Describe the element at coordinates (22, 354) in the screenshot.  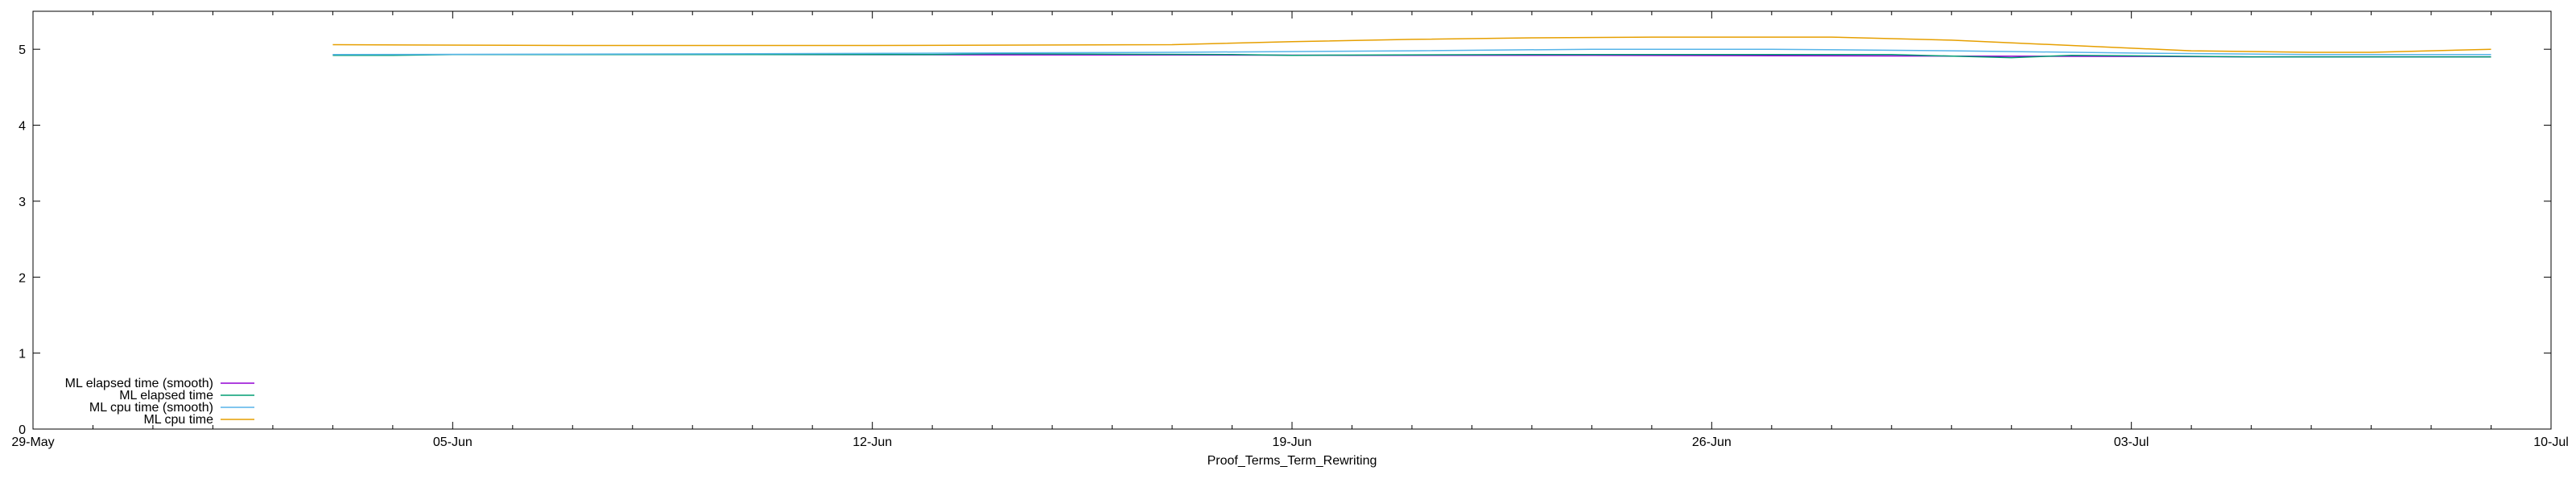
I see `y-tick-label: 1` at that location.